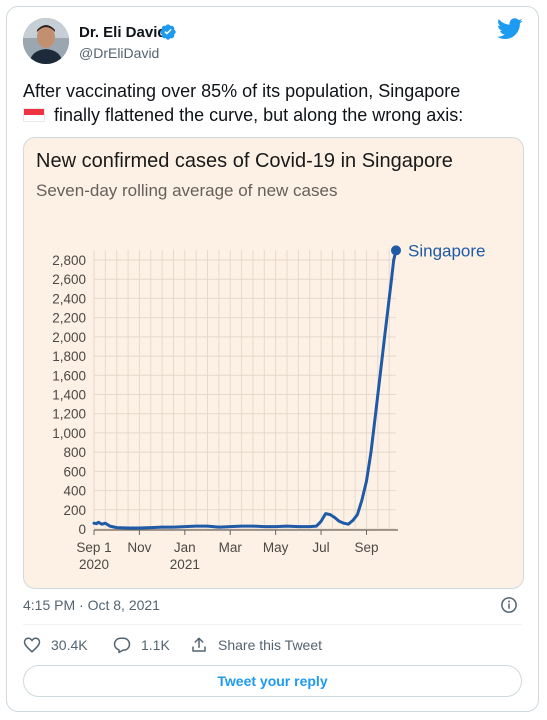 The height and width of the screenshot is (720, 547). What do you see at coordinates (74, 491) in the screenshot?
I see `y-tick-label: 400` at bounding box center [74, 491].